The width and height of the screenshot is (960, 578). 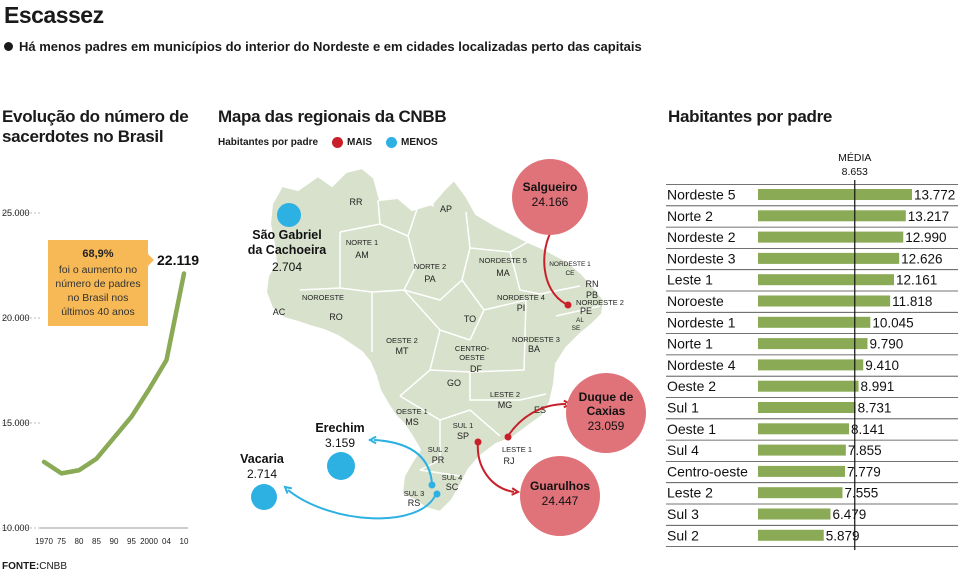 I want to click on region-label: CE, so click(x=570, y=273).